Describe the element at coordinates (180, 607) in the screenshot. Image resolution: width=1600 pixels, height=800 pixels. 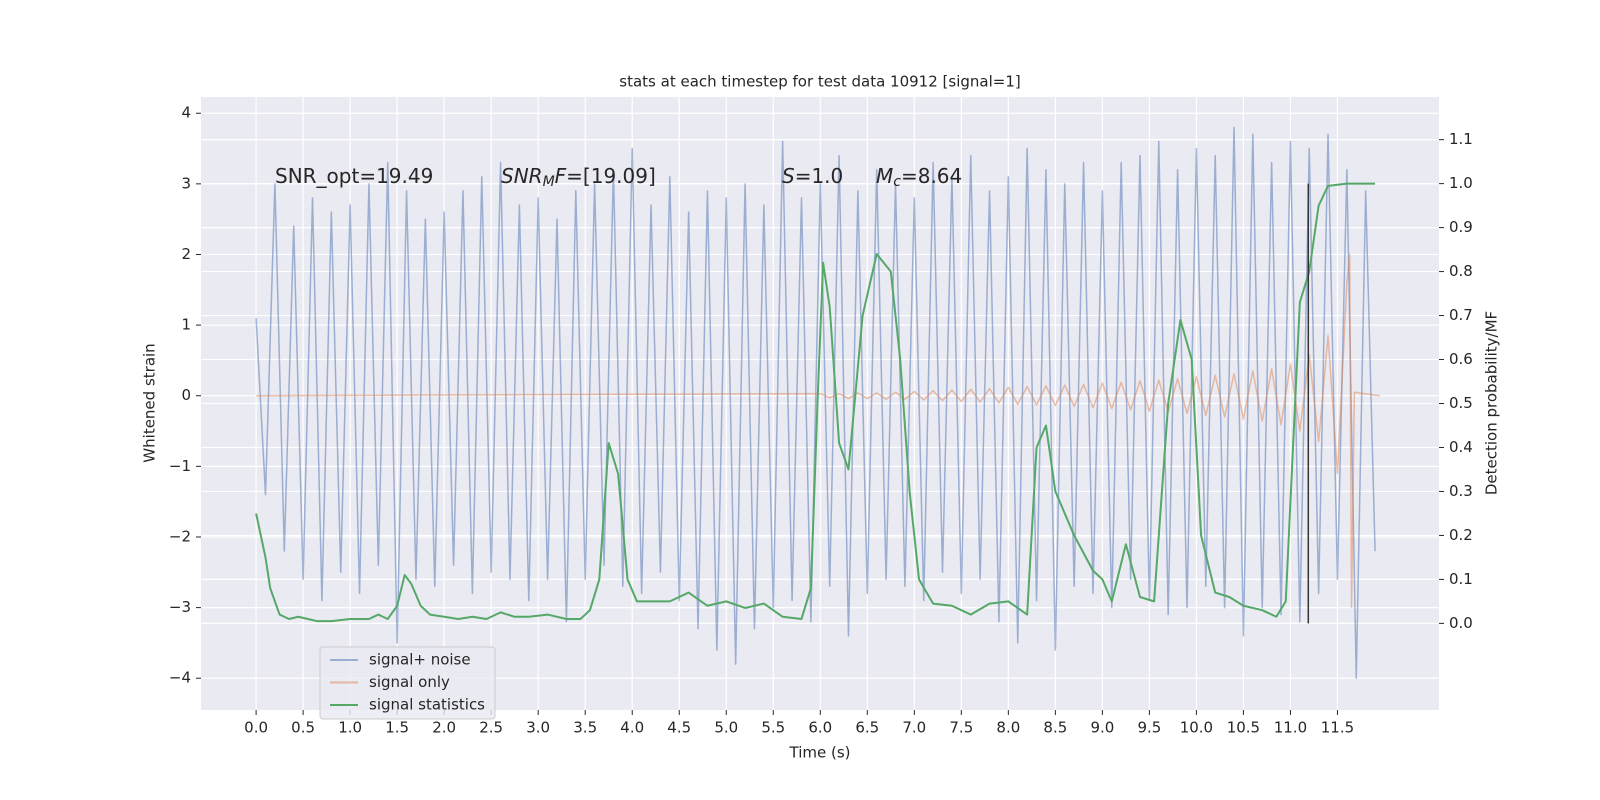
I see `y-tick-label: −3` at that location.